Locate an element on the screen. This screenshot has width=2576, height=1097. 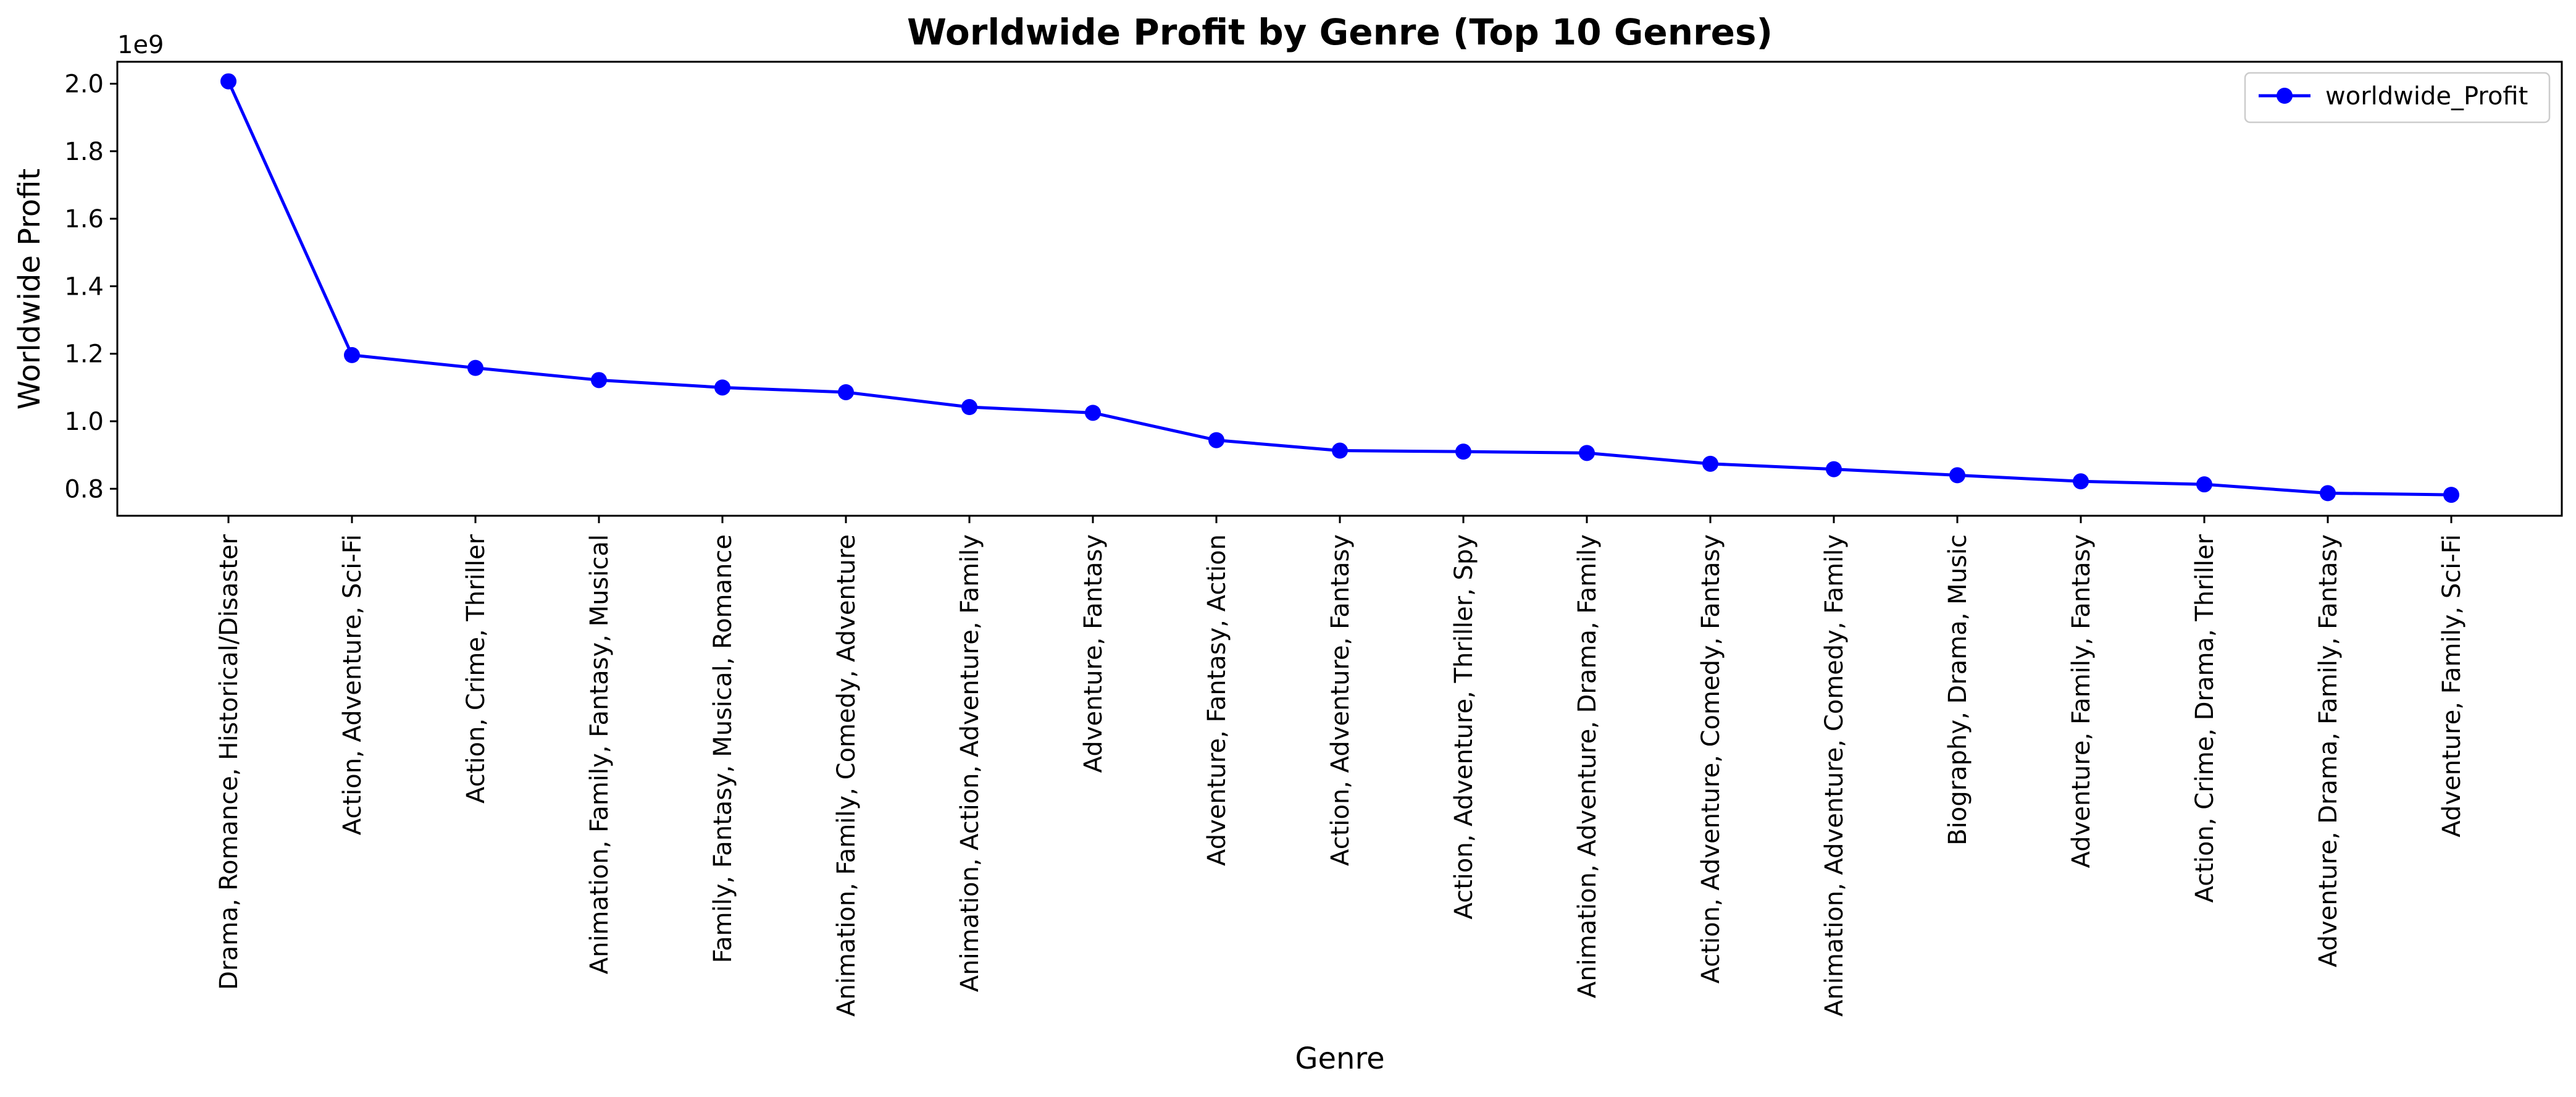
x-axis-label: Genre is located at coordinates (1340, 1058).